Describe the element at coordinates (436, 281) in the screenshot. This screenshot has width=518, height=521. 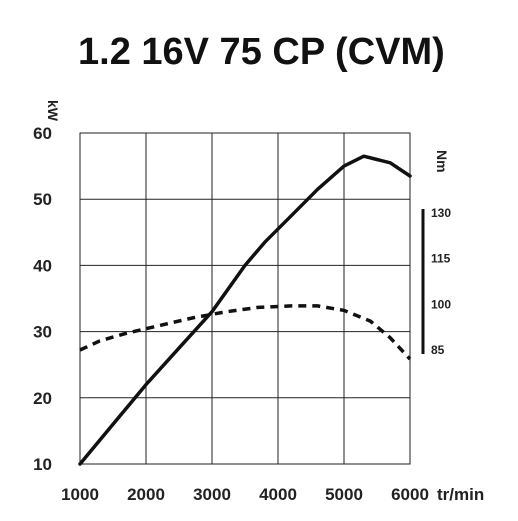
I see `y2-axis: 85 100 115 130` at that location.